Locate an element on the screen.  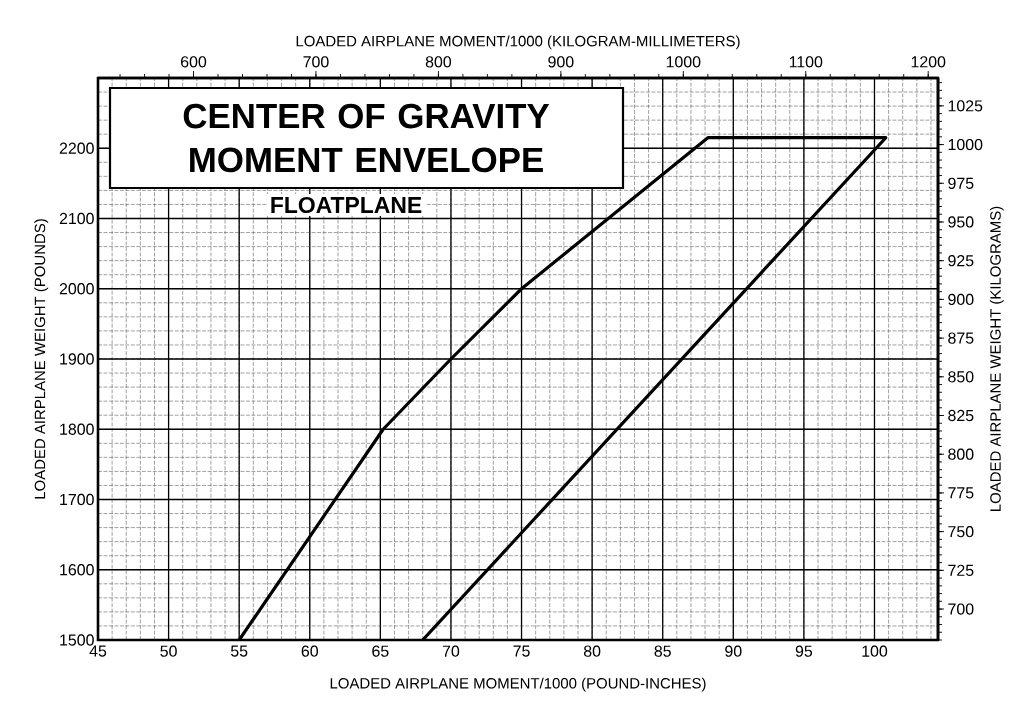
y-tick-label: 1900 is located at coordinates (77, 359).